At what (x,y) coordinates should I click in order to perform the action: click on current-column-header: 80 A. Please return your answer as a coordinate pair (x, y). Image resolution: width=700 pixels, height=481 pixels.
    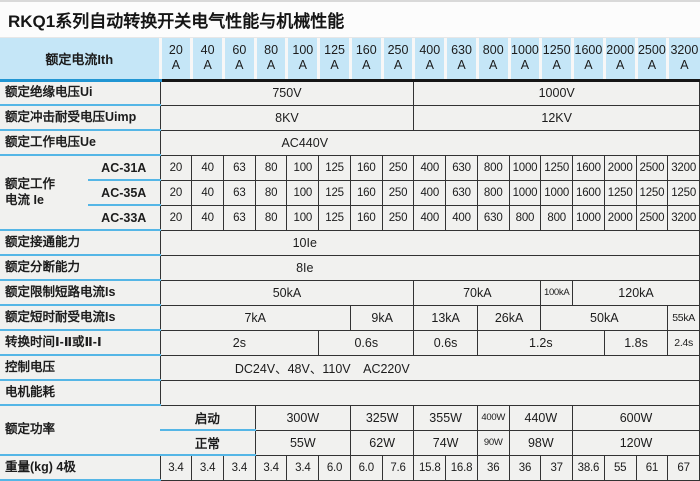
    Looking at the image, I should click on (270, 60).